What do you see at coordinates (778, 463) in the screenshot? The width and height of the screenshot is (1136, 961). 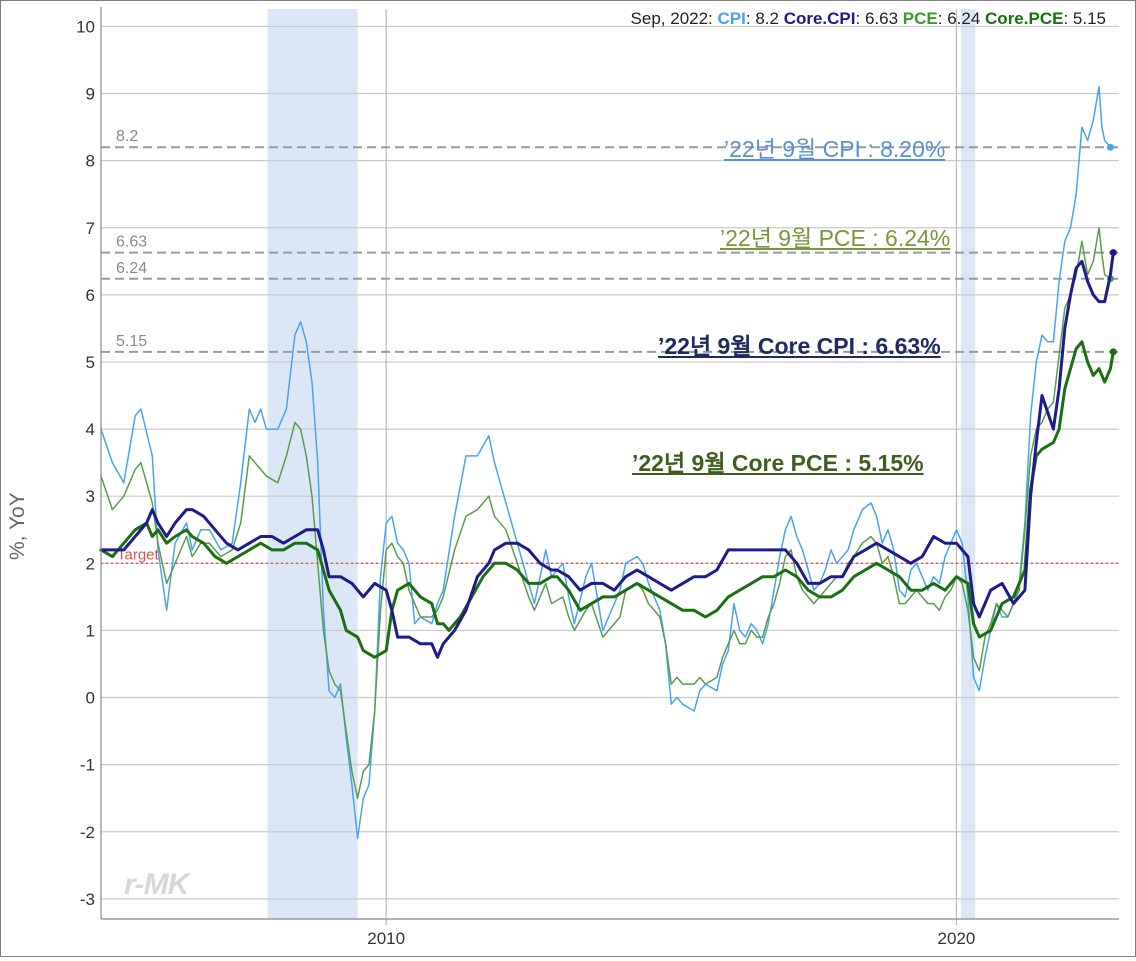 I see `annotation-core-pce: ’22년 9월 Core PCE : 5.15%` at bounding box center [778, 463].